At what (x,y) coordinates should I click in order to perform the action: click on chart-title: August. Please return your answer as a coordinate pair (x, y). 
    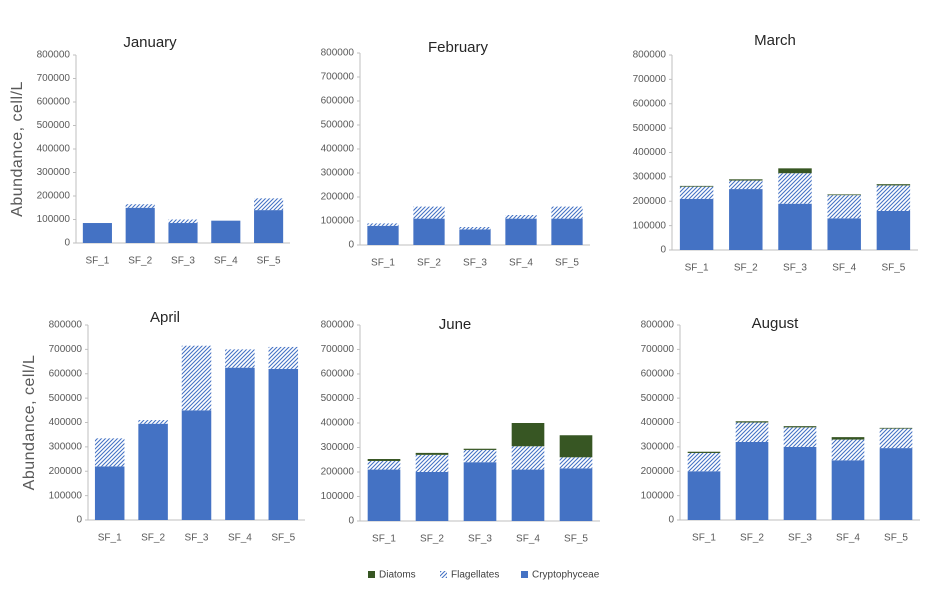
    Looking at the image, I should click on (776, 323).